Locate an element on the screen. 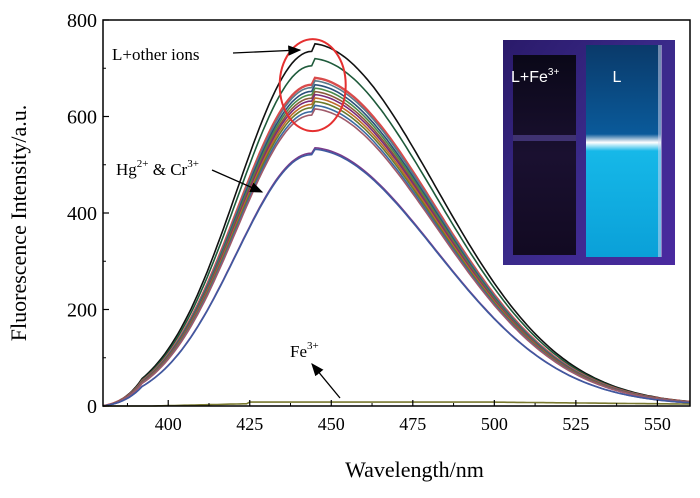 This screenshot has width=700, height=498. annotation-fe: Fe3+ is located at coordinates (304, 350).